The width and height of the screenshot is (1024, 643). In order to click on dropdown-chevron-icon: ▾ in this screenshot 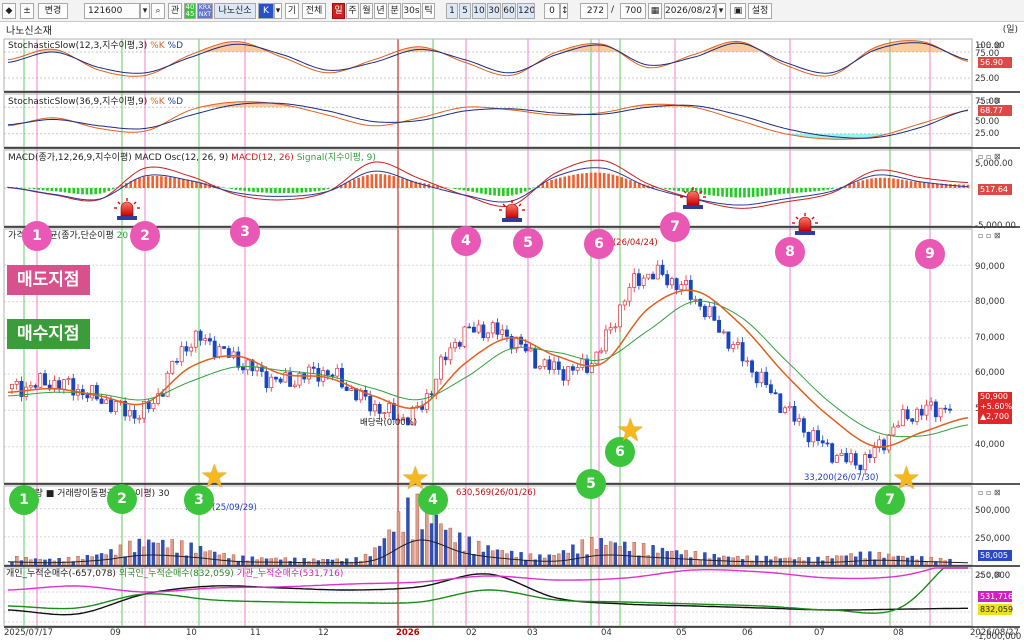, I will do `click(145, 11)`.